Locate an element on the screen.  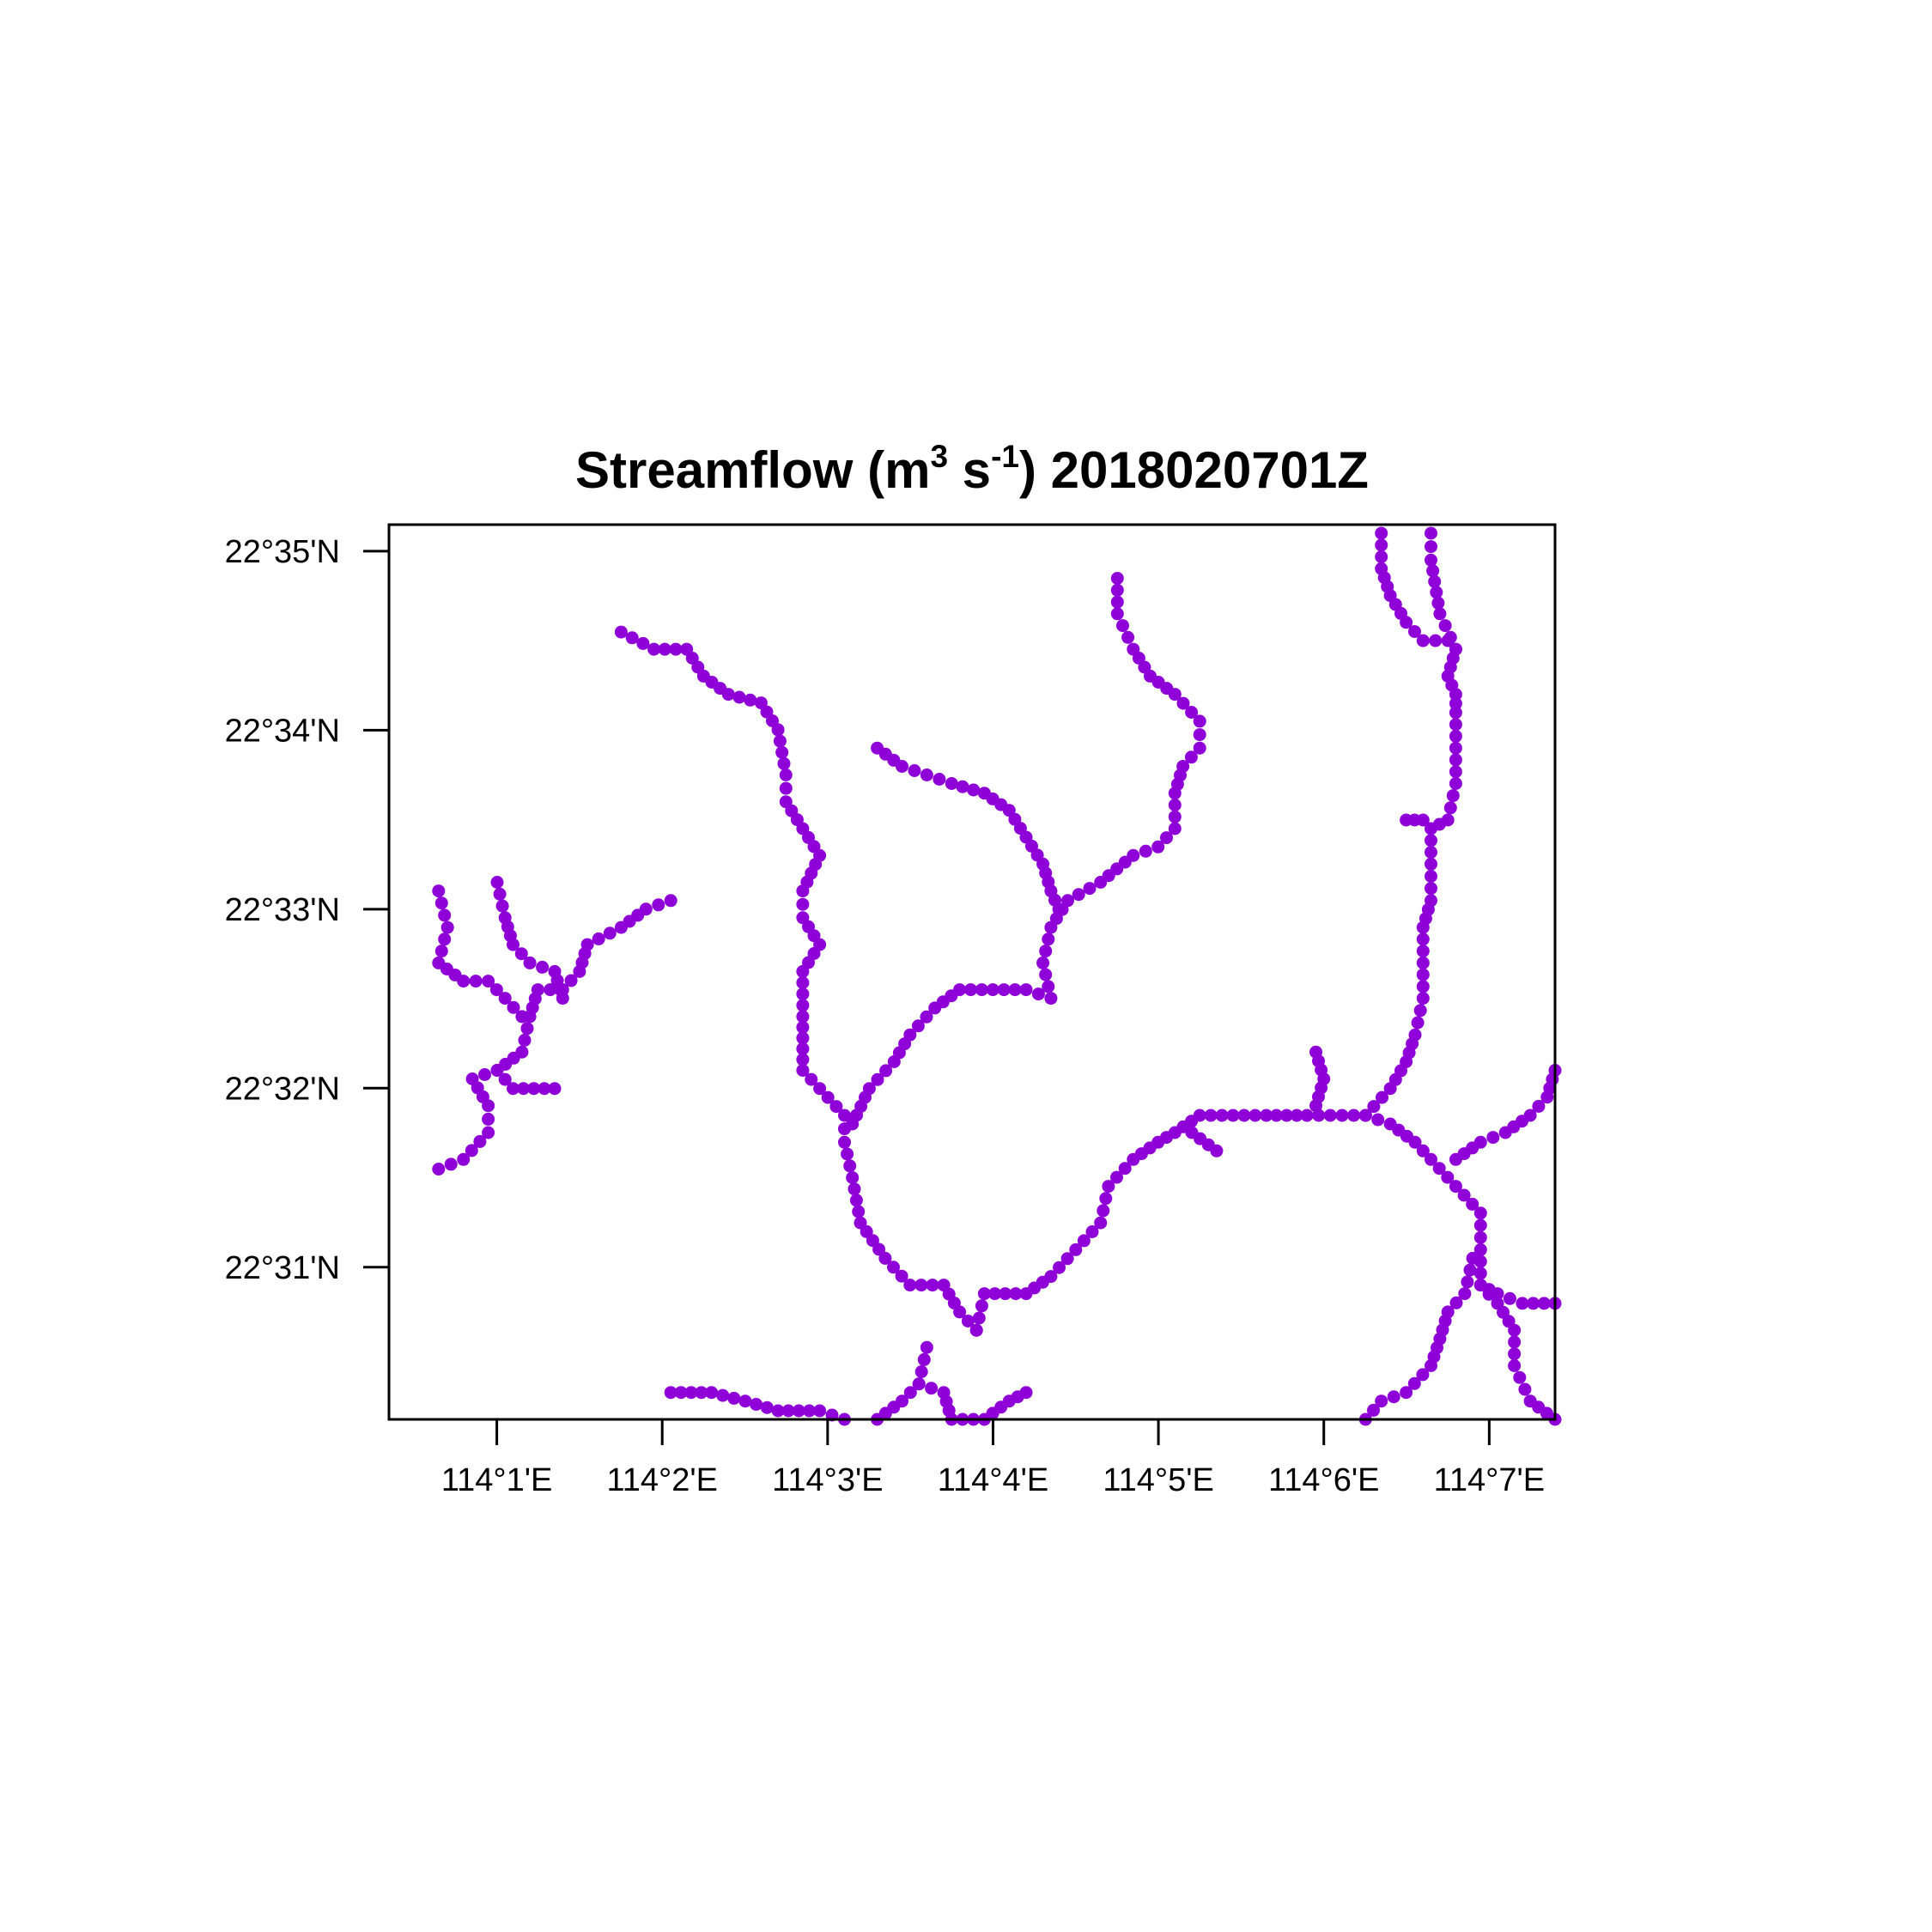
title-mid: s is located at coordinates (969, 470).